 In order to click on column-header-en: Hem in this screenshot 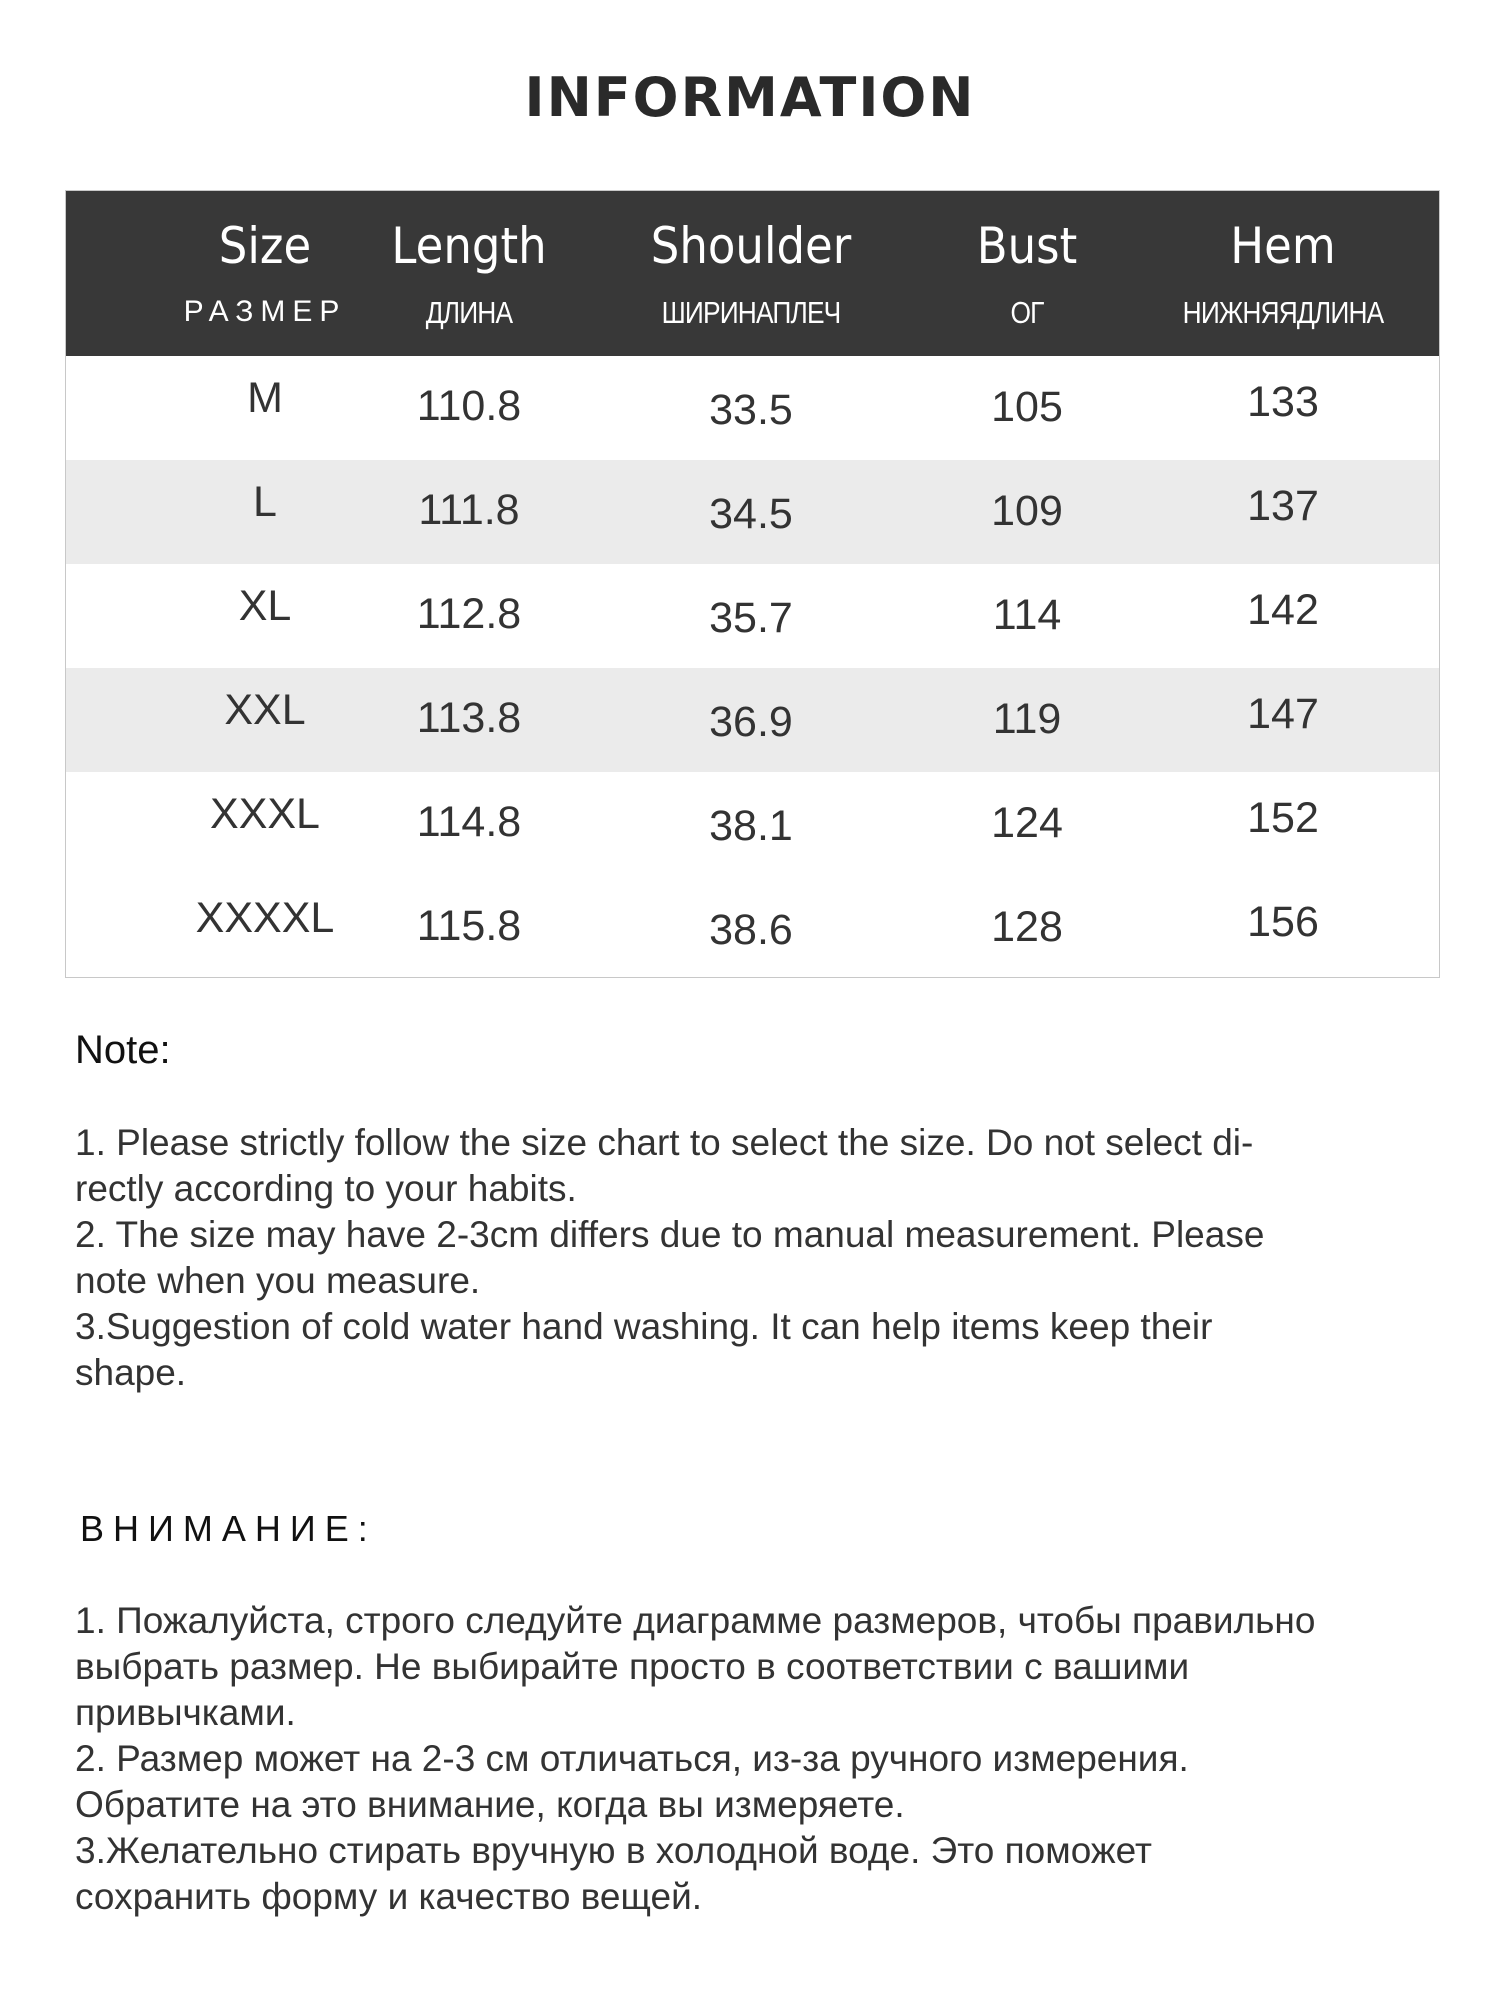, I will do `click(1283, 246)`.